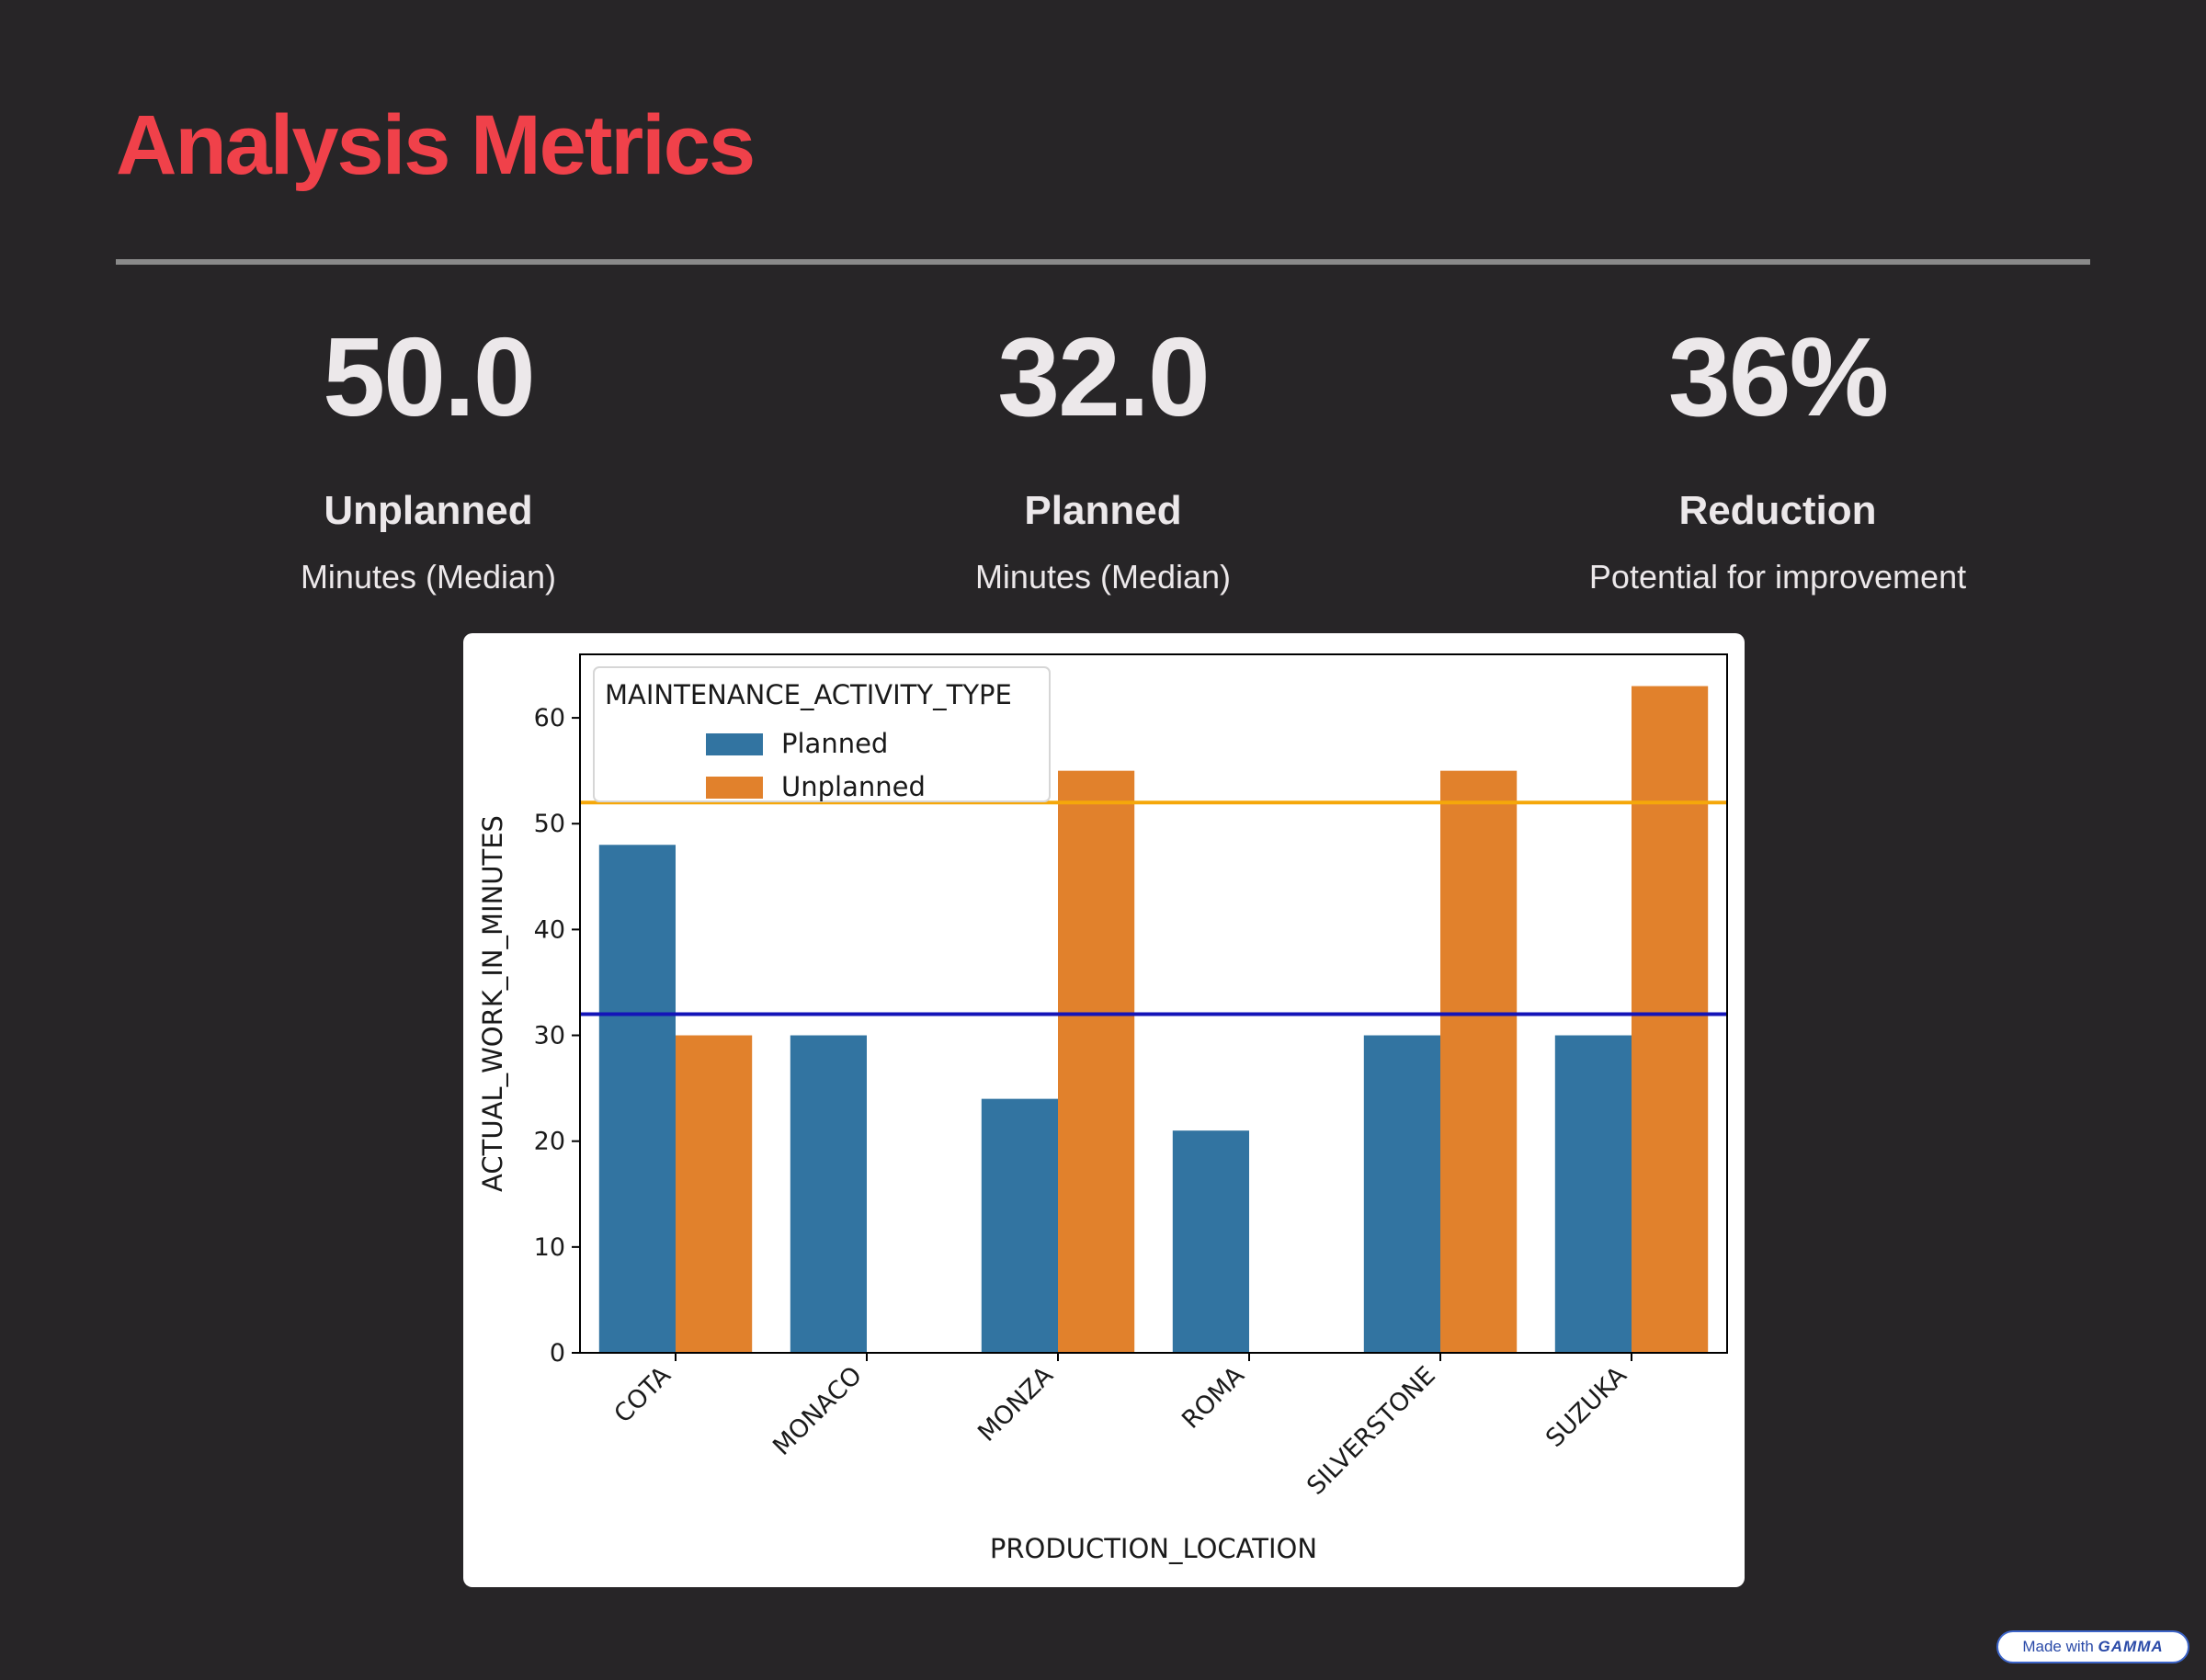 This screenshot has height=1680, width=2206. I want to click on y-tick-label: 50, so click(550, 824).